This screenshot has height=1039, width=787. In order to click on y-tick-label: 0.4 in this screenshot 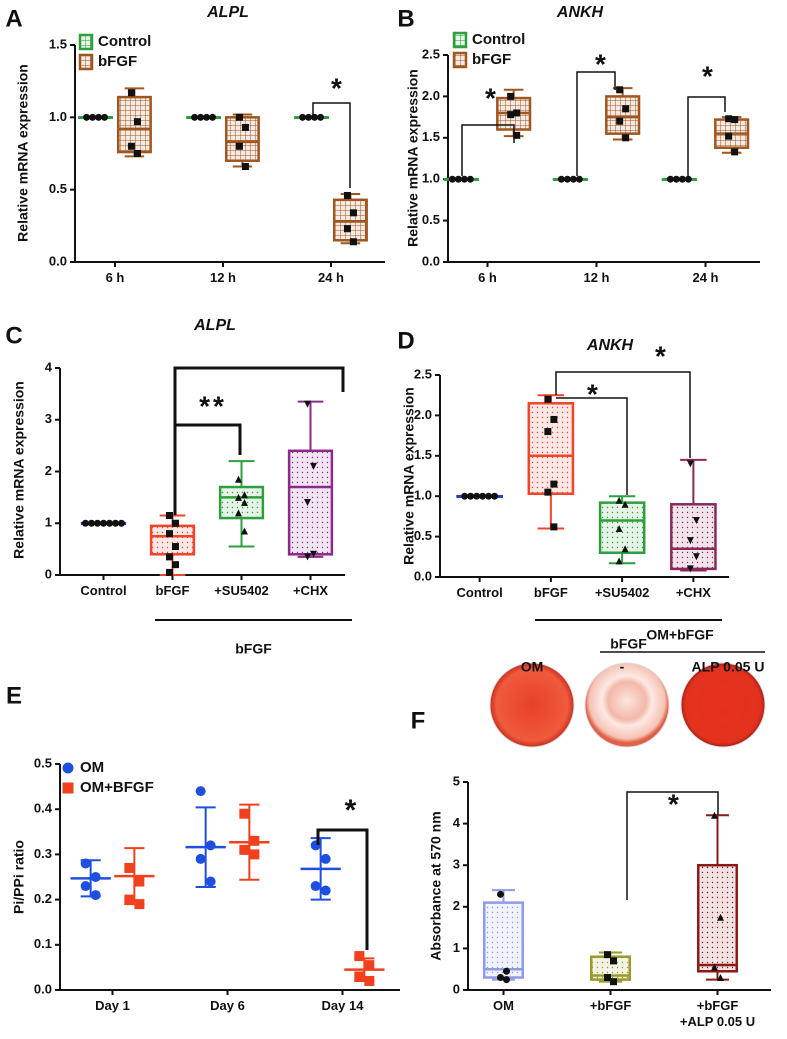, I will do `click(43, 808)`.